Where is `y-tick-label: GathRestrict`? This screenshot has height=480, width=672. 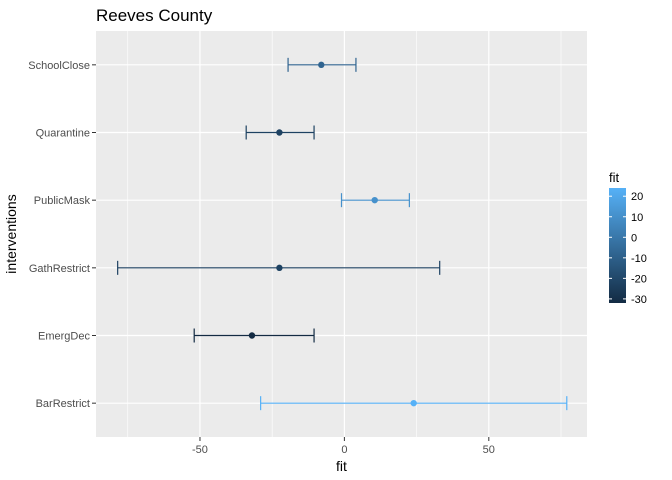
y-tick-label: GathRestrict is located at coordinates (59, 269).